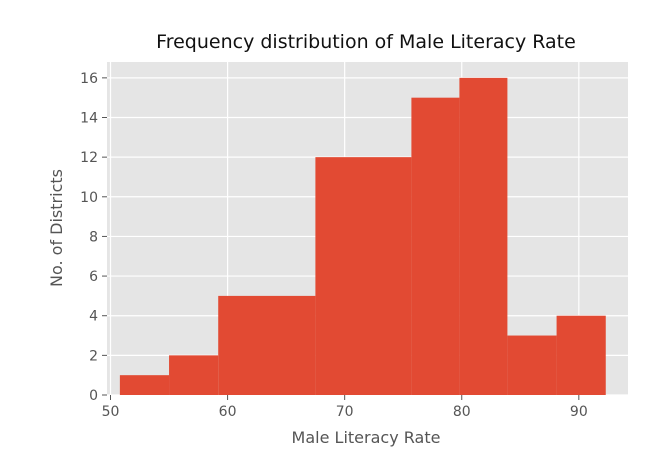 This screenshot has width=657, height=468. What do you see at coordinates (93, 356) in the screenshot?
I see `y-tick-label: 2` at bounding box center [93, 356].